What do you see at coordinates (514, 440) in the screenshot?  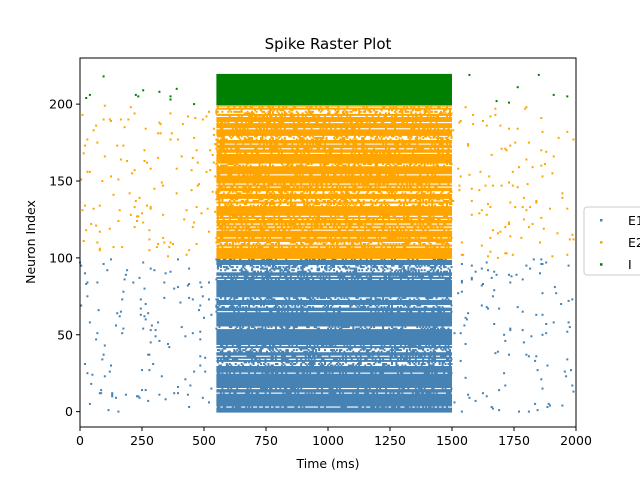 I see `x-tick-label: 1750` at bounding box center [514, 440].